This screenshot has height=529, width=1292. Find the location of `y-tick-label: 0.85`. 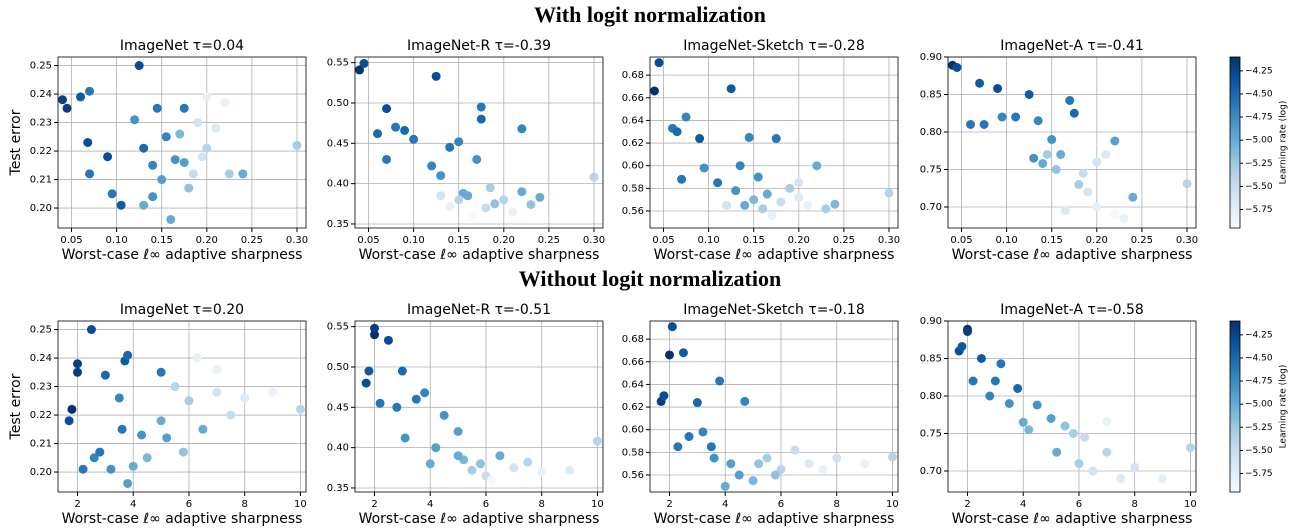

y-tick-label: 0.85 is located at coordinates (931, 359).